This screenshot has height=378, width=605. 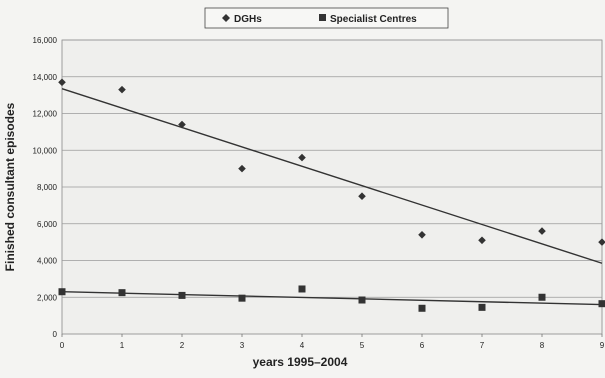 I want to click on y-tick-label: 14,000, so click(x=45, y=77).